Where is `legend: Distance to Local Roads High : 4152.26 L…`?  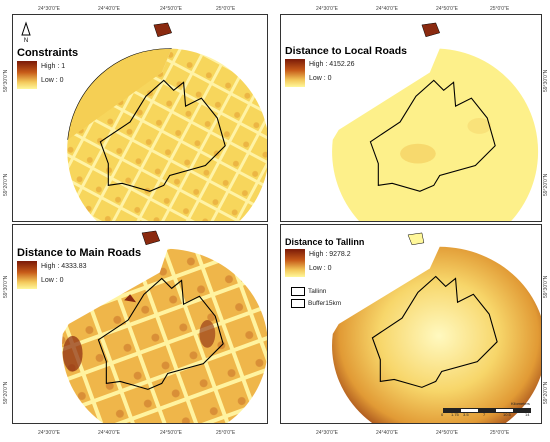 legend: Distance to Local Roads High : 4152.26 L… is located at coordinates (346, 66).